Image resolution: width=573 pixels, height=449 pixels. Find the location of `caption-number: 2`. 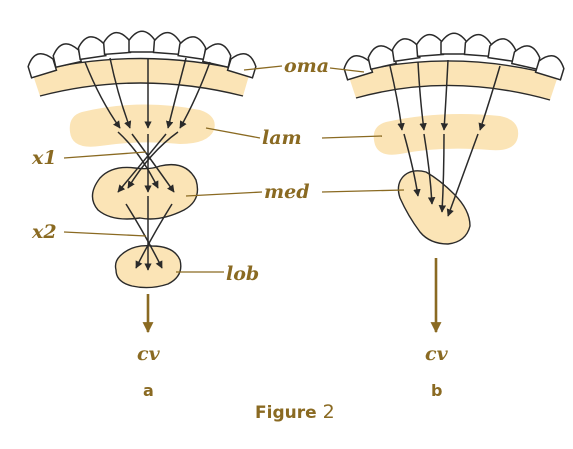

caption-number: 2 is located at coordinates (329, 412).